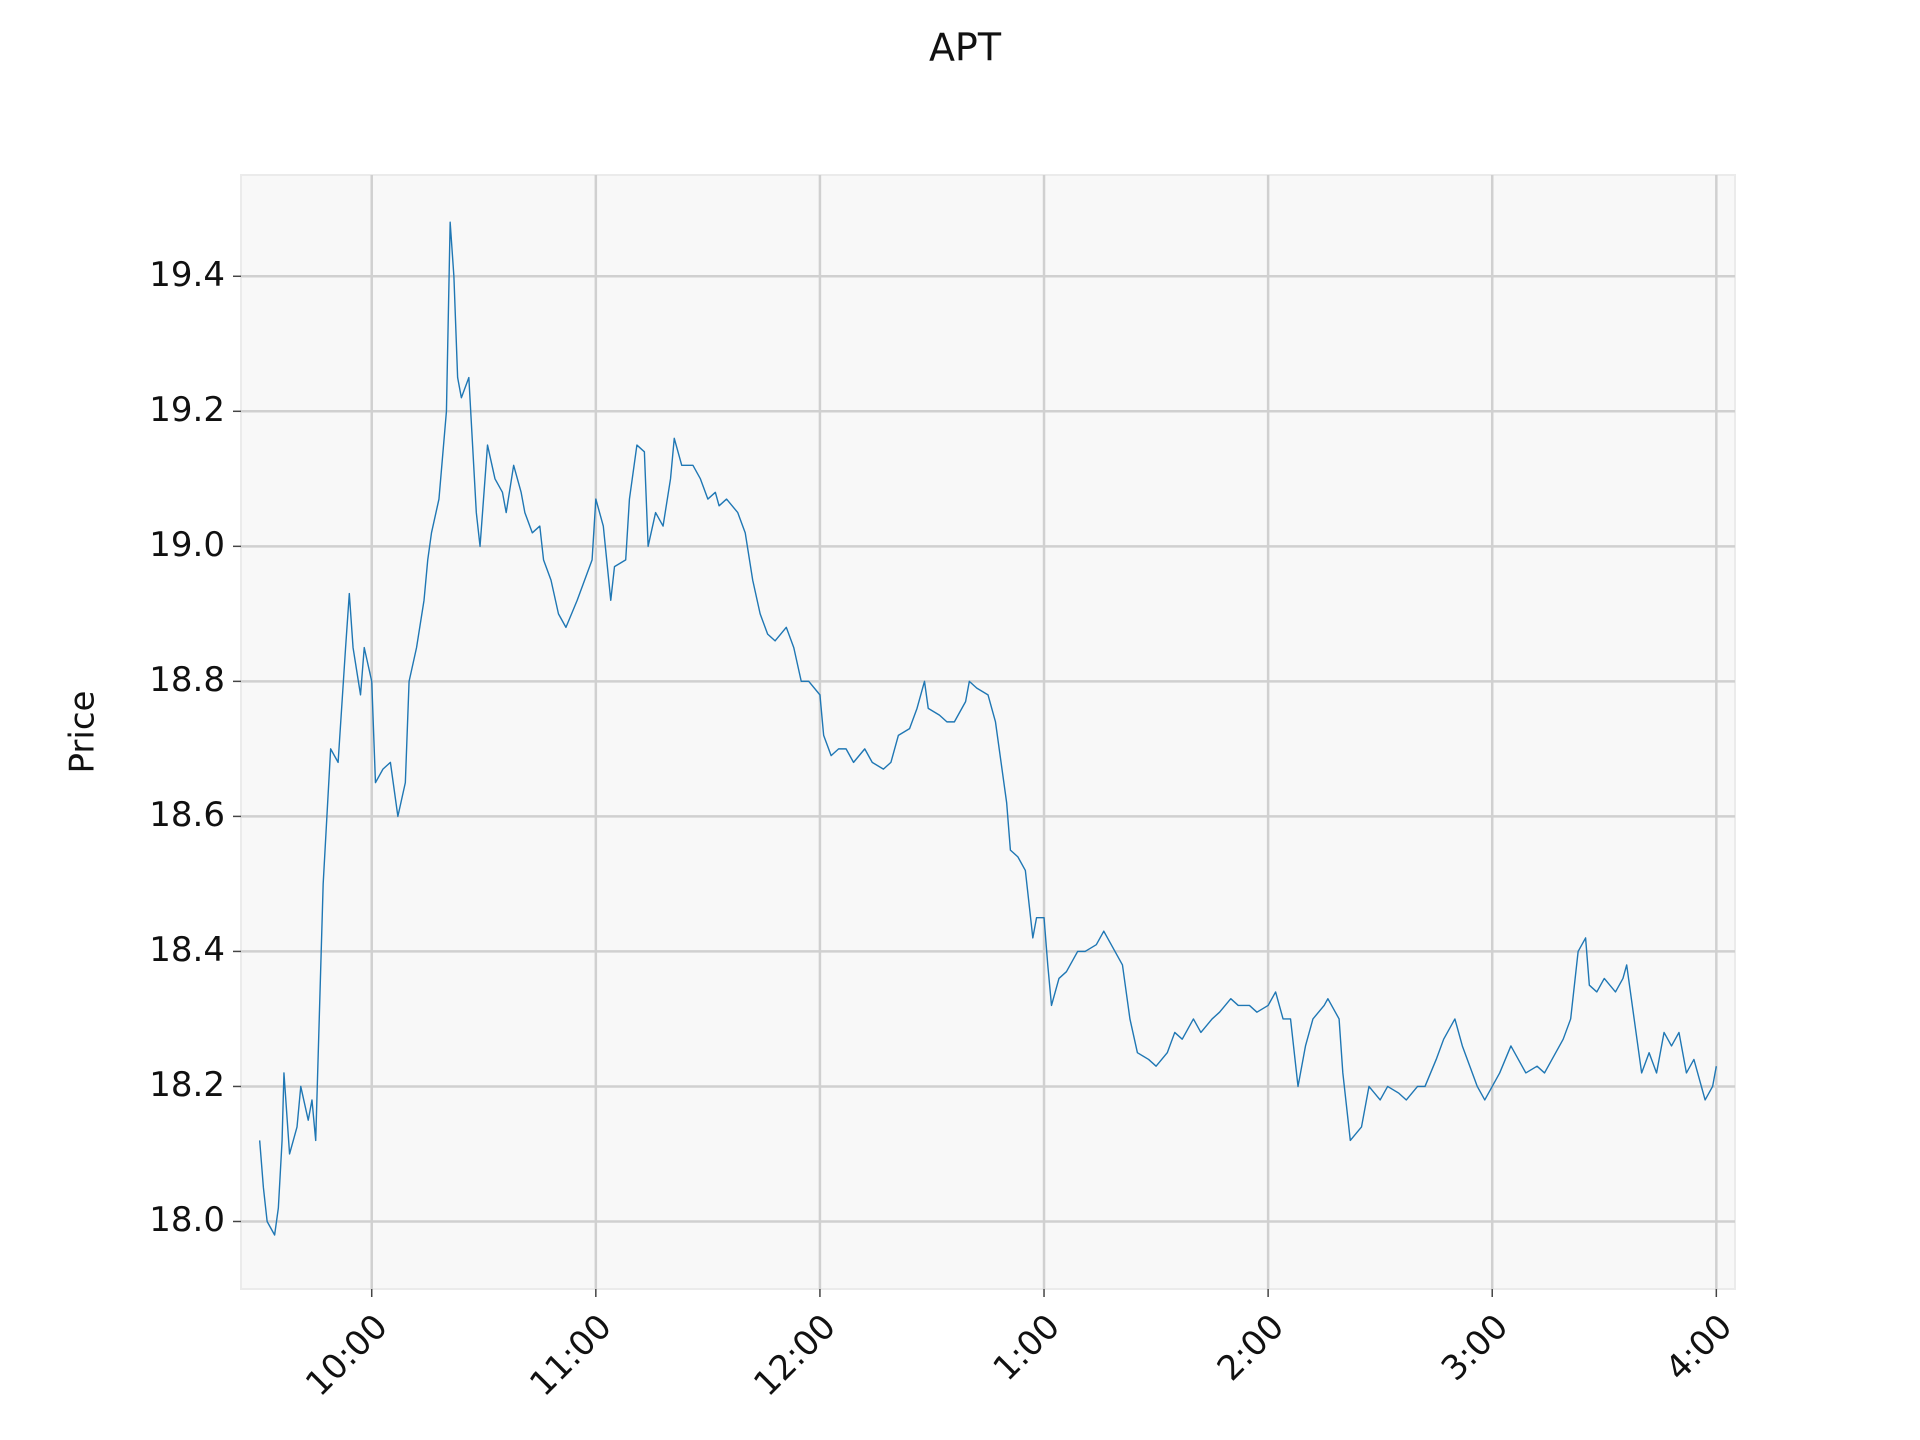  I want to click on x-tick-label: 3:00, so click(1475, 1348).